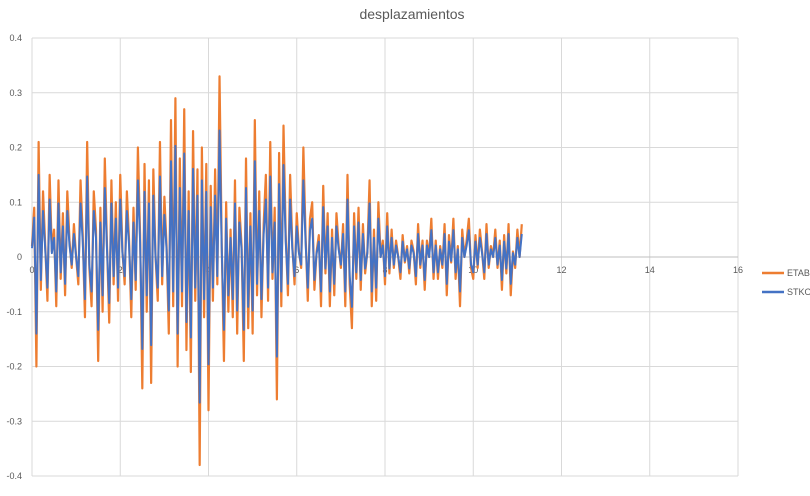 This screenshot has height=496, width=810. Describe the element at coordinates (798, 292) in the screenshot. I see `legend-label-stko: STKO` at that location.